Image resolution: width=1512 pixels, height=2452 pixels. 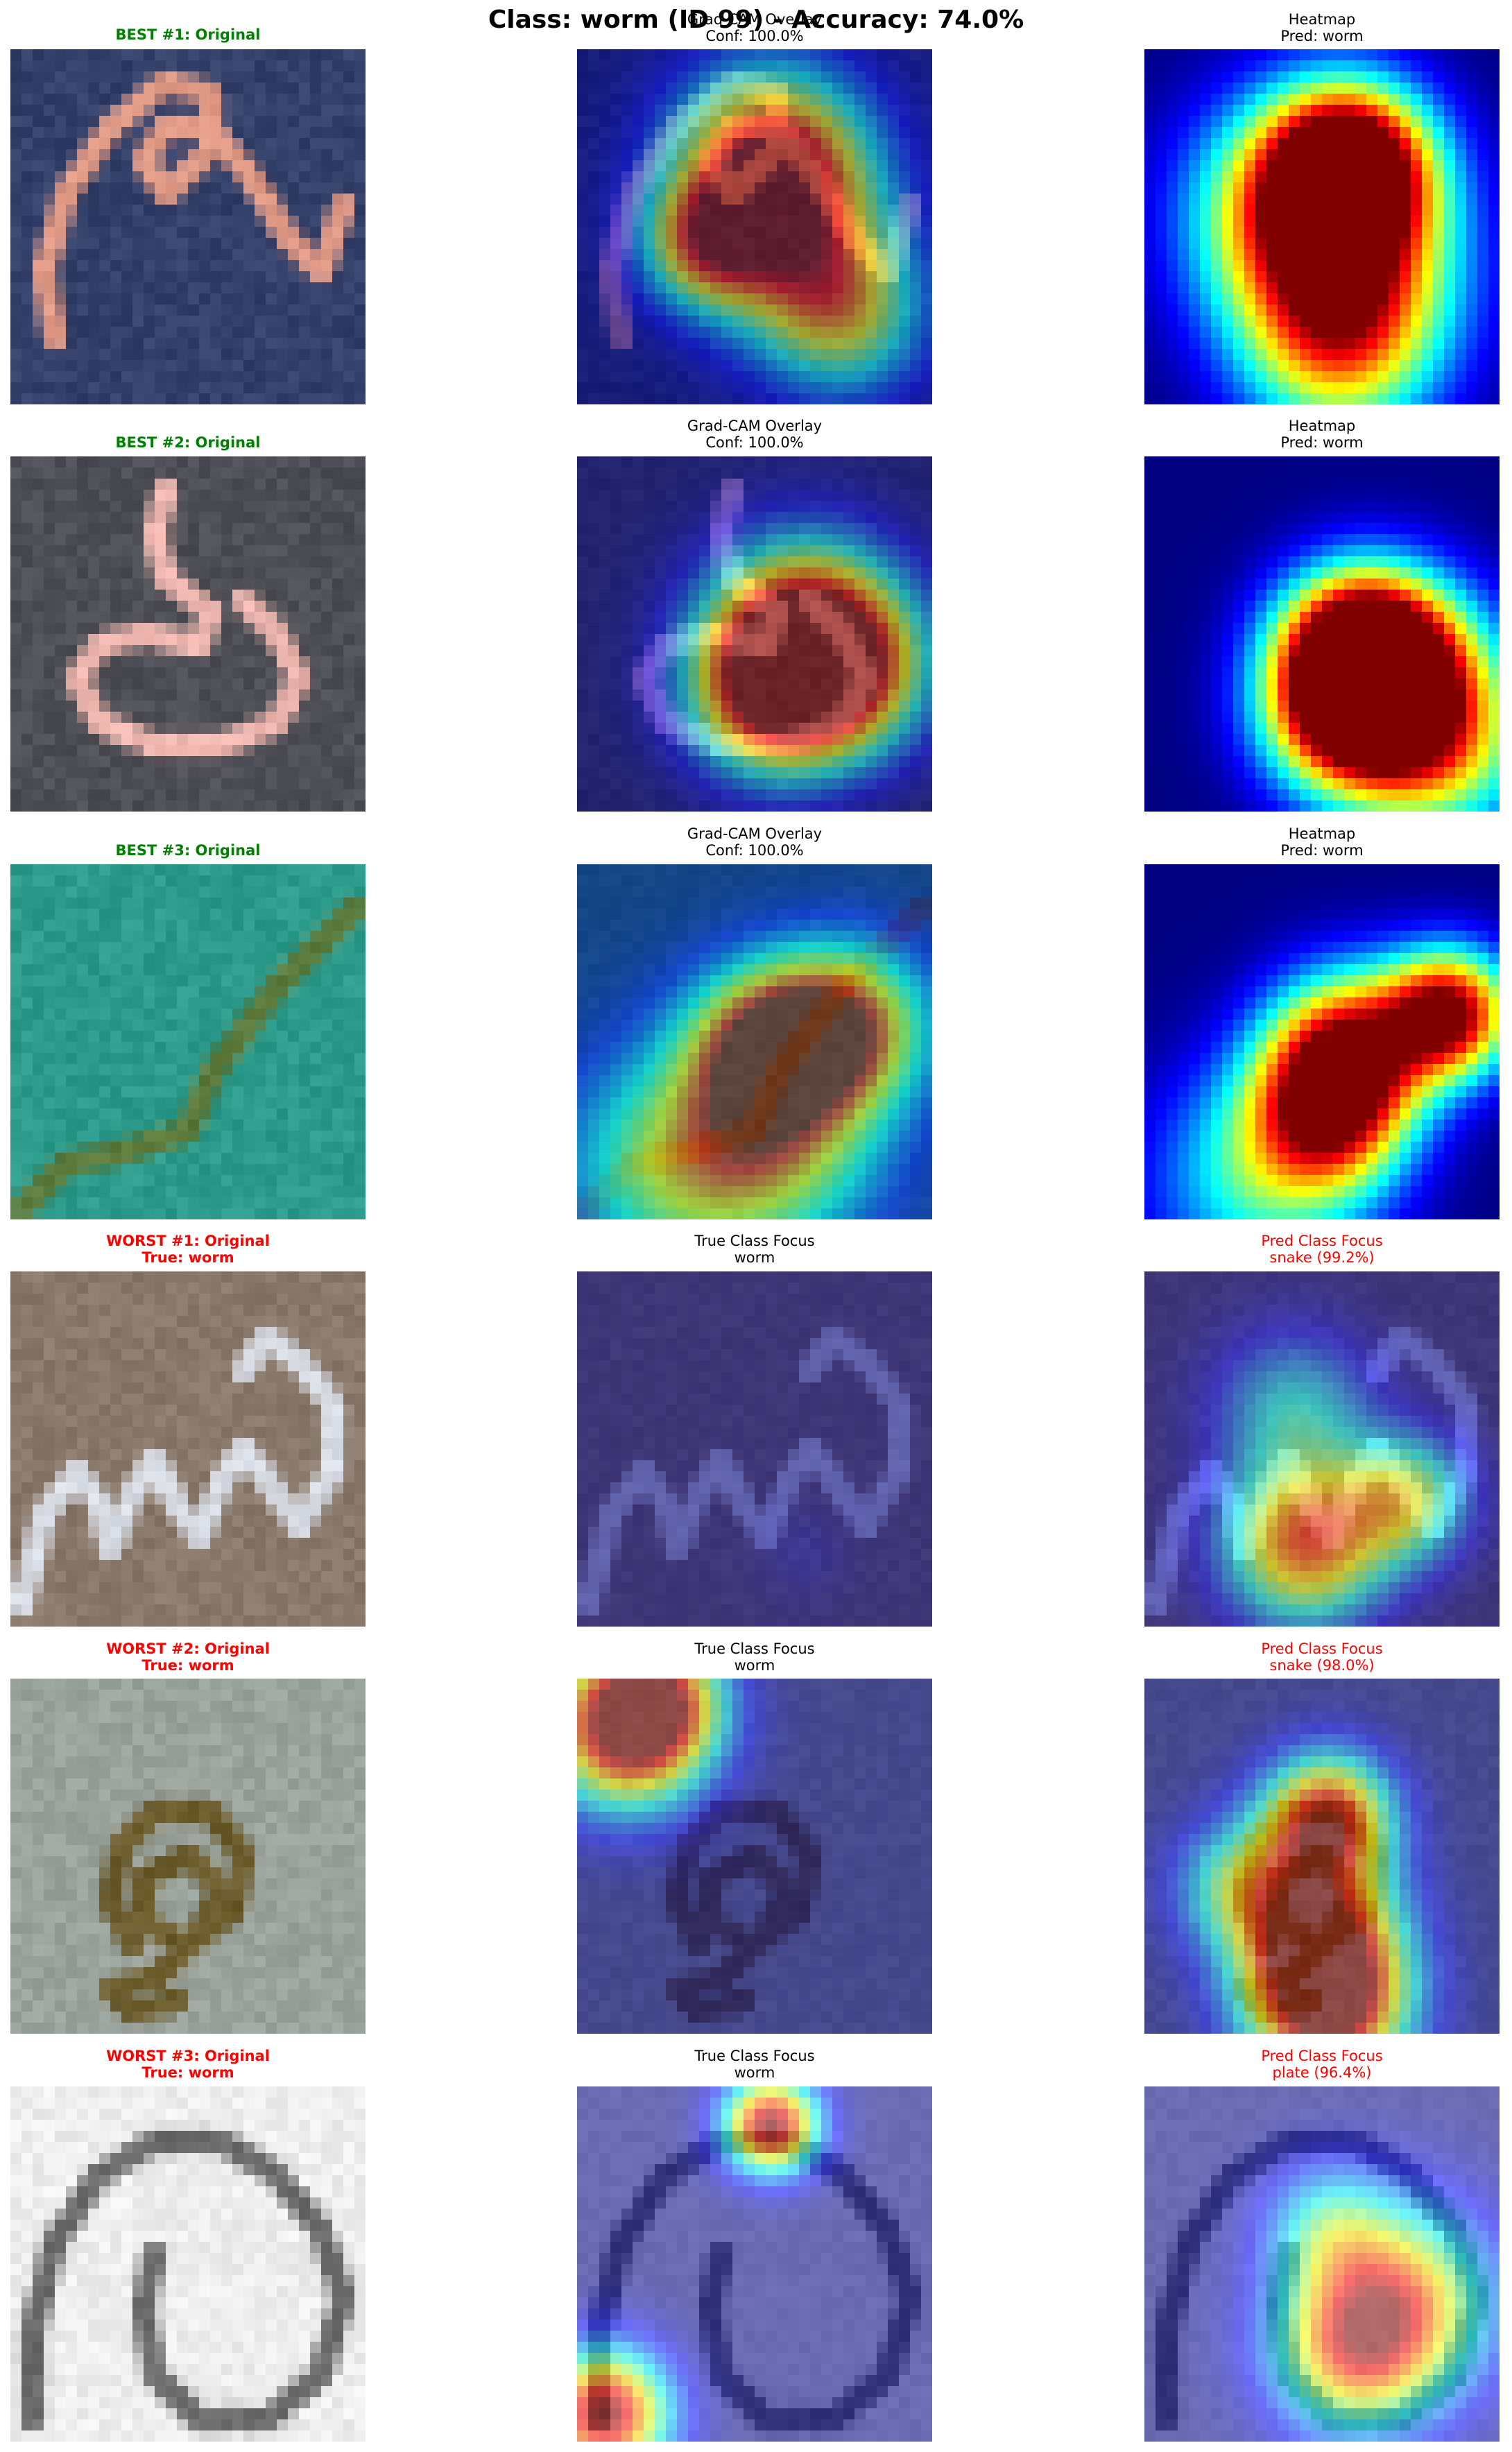 What do you see at coordinates (188, 34) in the screenshot?
I see `row1-original-title: BEST #1: Original` at bounding box center [188, 34].